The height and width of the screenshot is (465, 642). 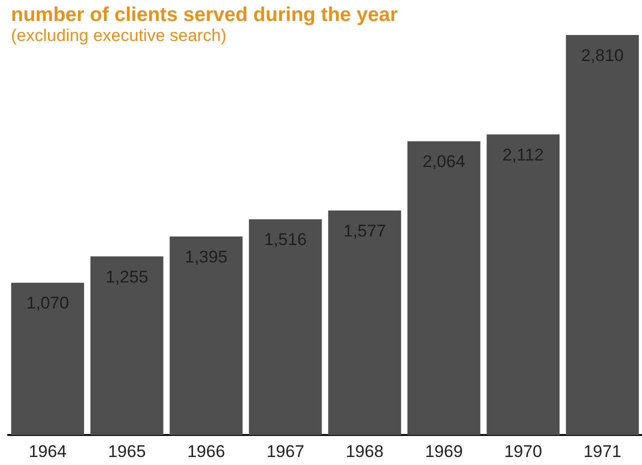 I want to click on x-tick-label: 1964, so click(x=47, y=451).